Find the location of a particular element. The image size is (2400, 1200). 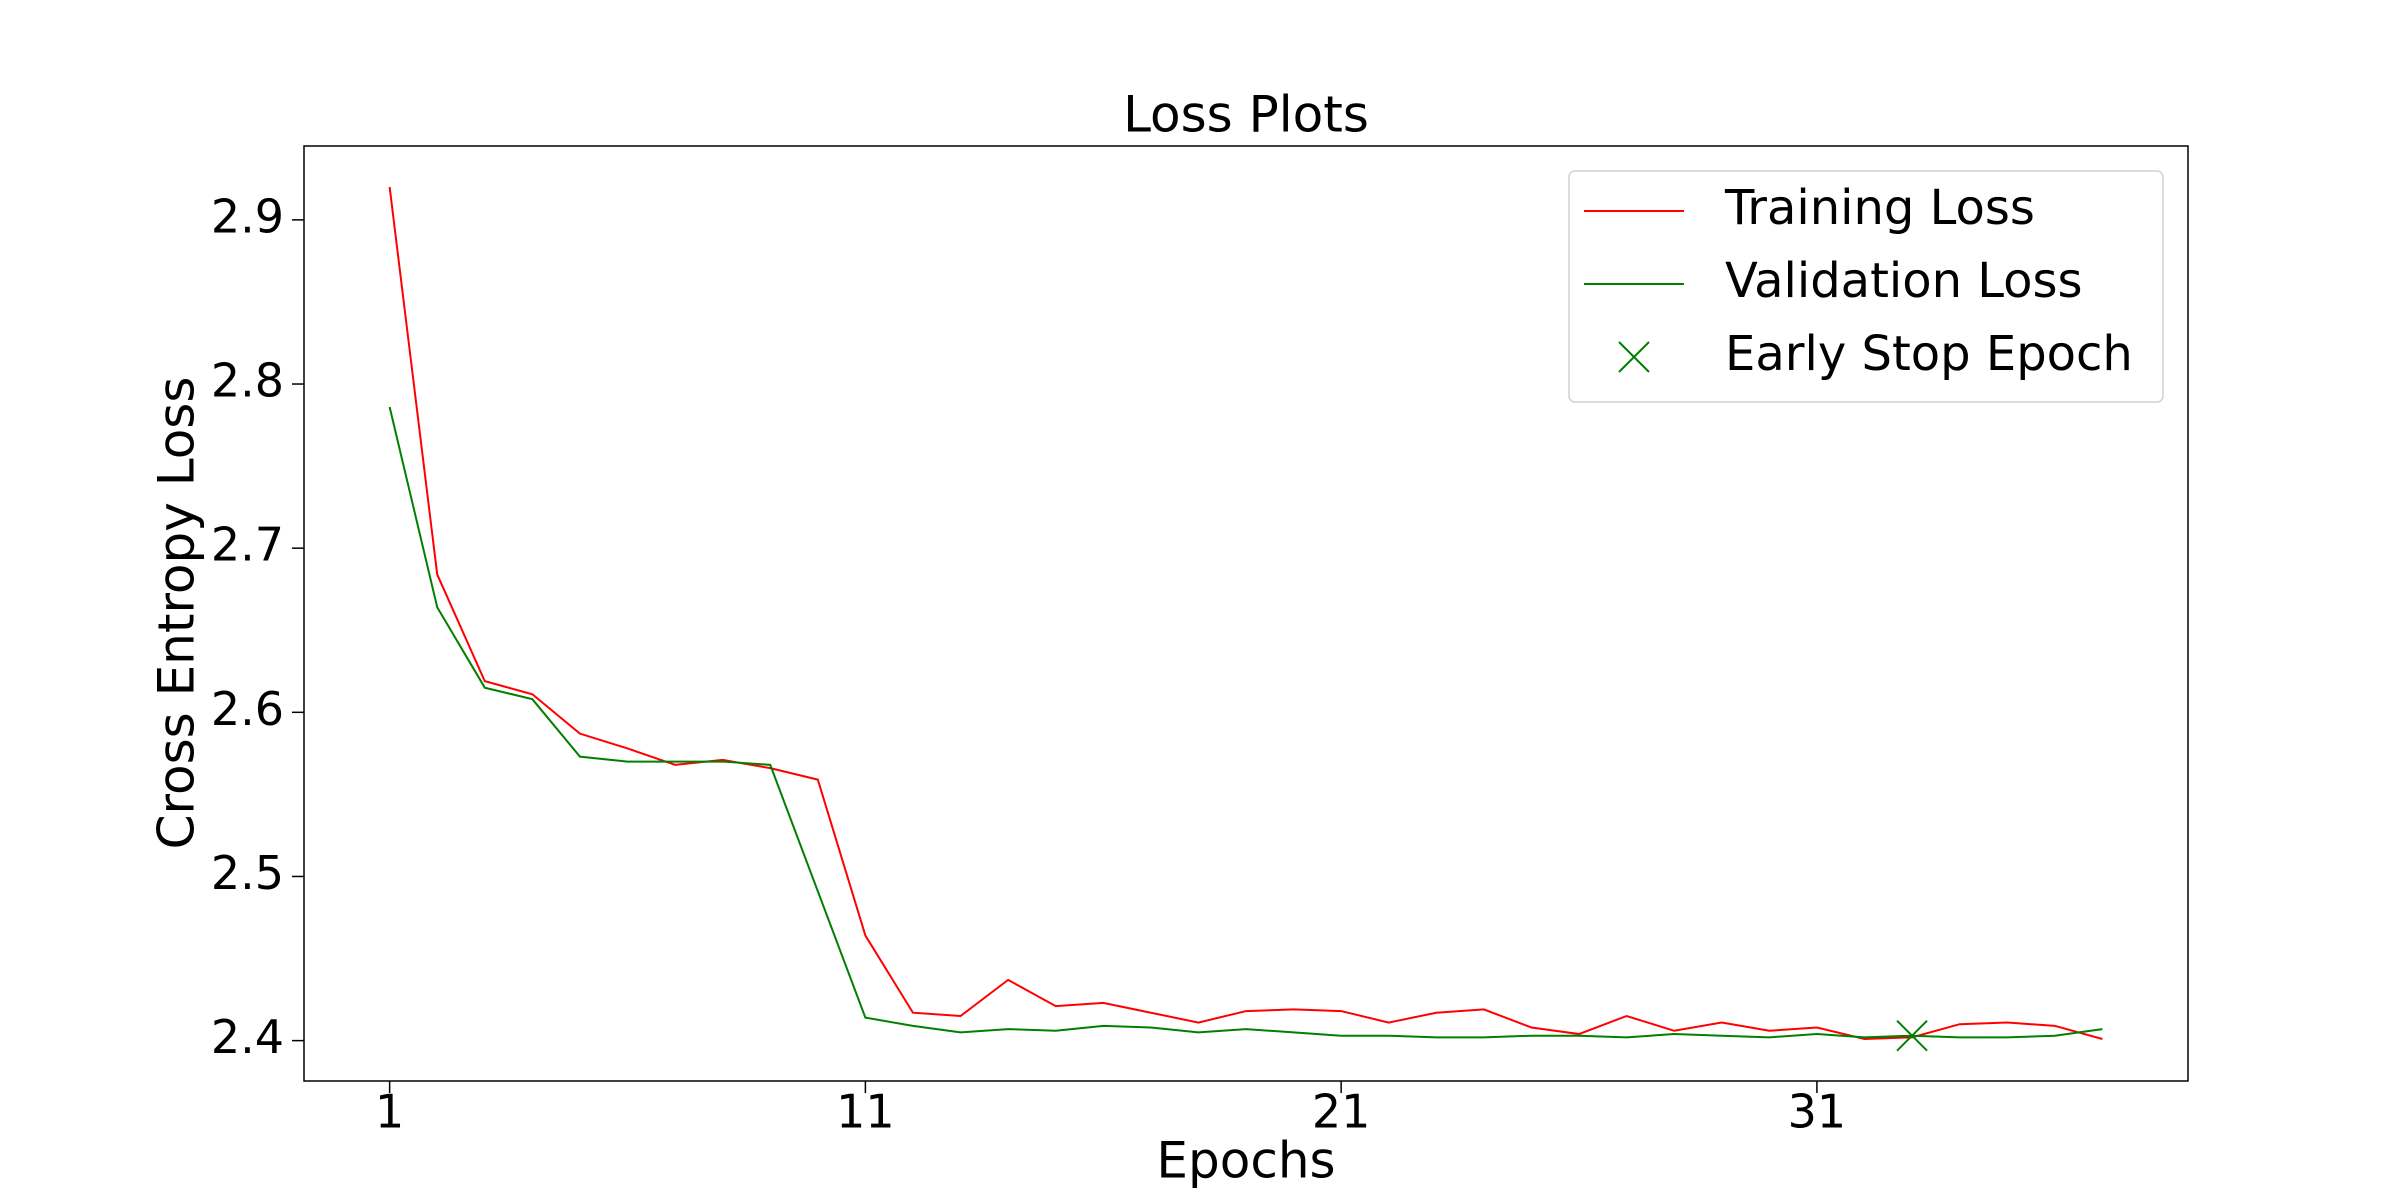

y-axis-label: Cross Entropy Loss is located at coordinates (177, 613).